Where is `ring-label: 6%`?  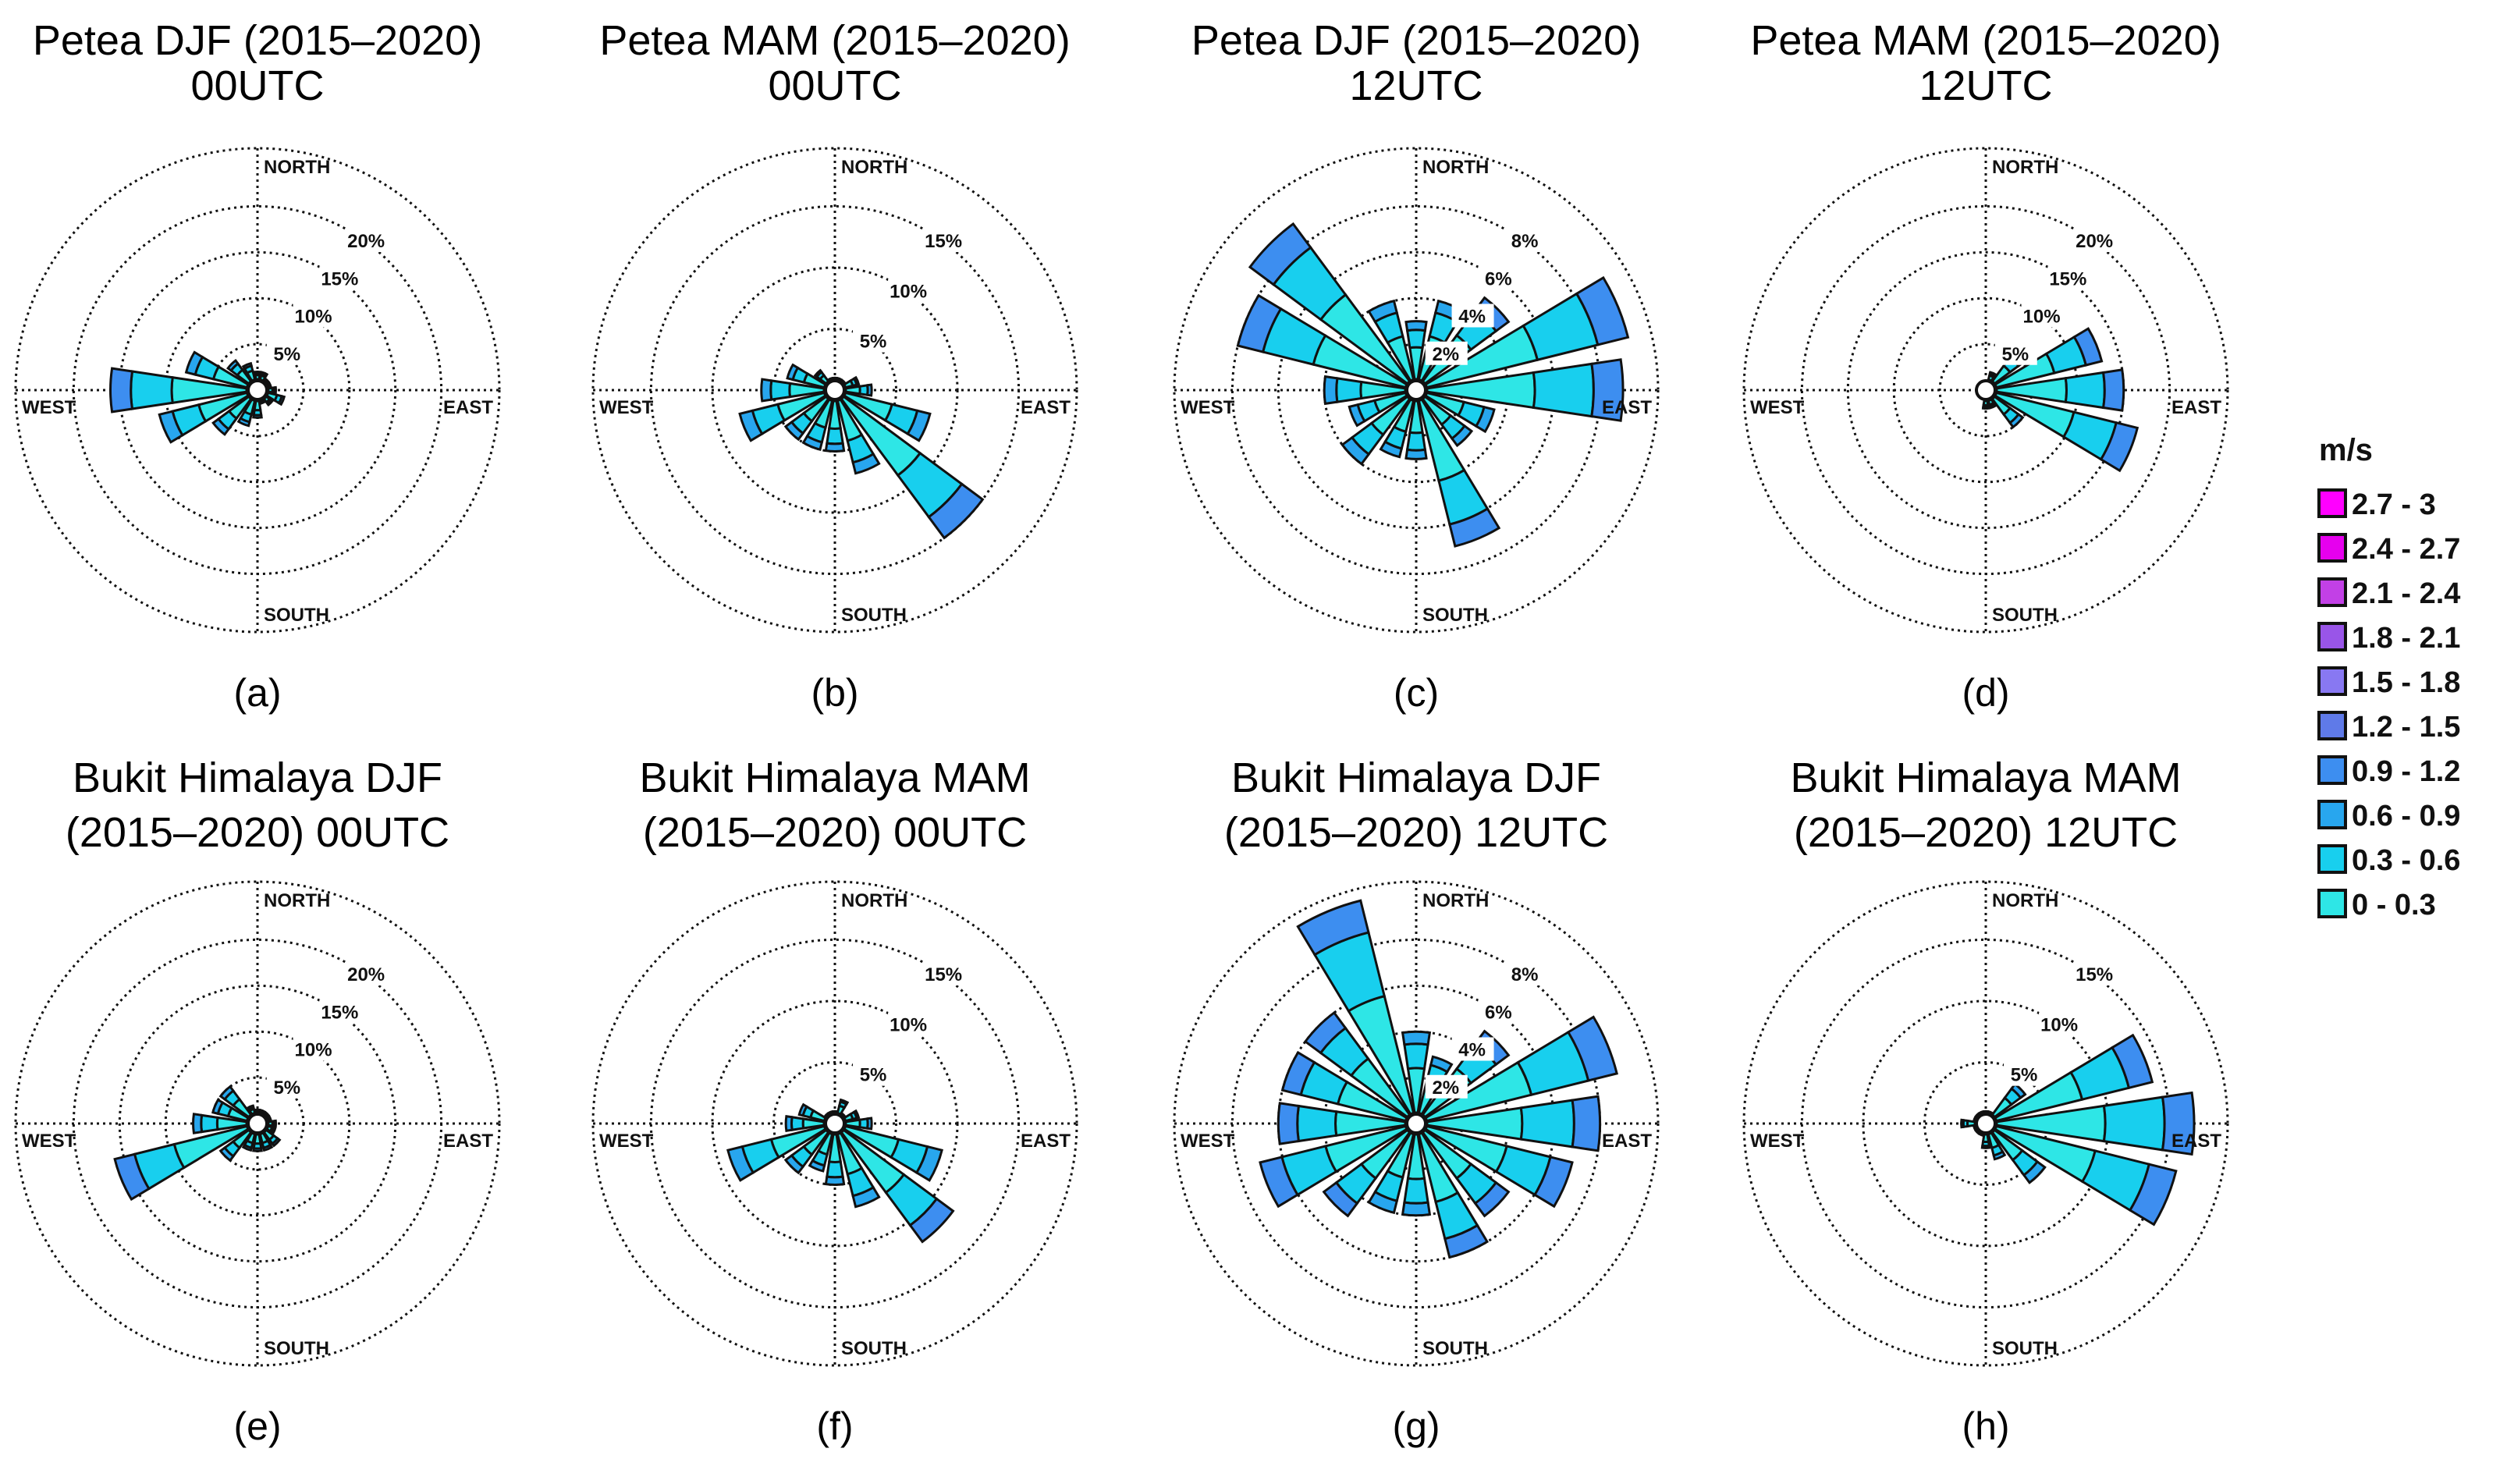 ring-label: 6% is located at coordinates (1498, 278).